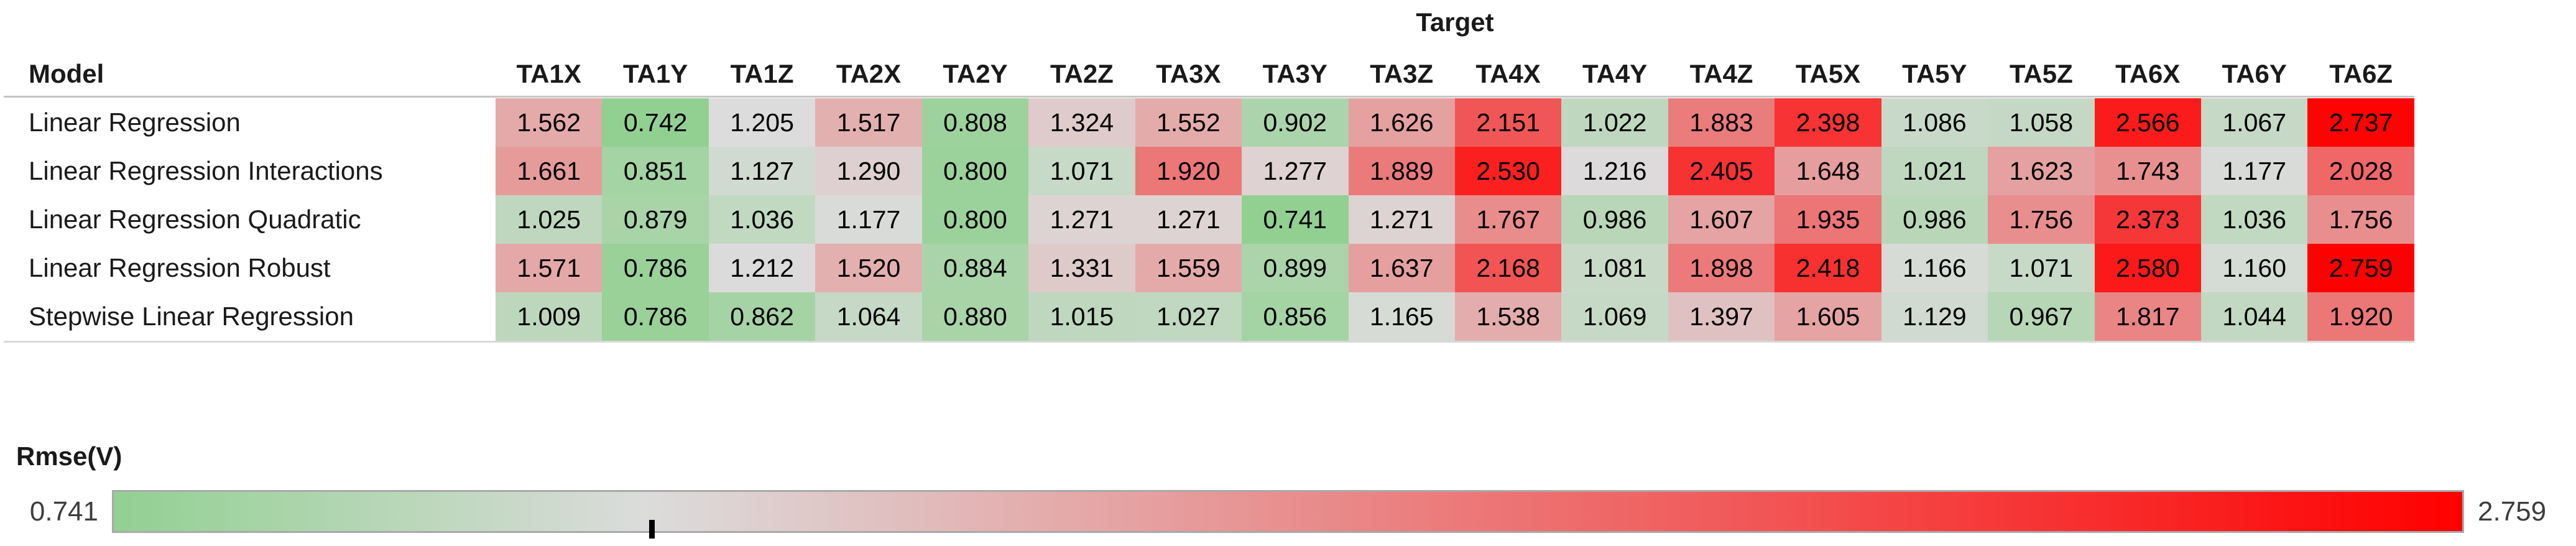 The image size is (2576, 546). What do you see at coordinates (1401, 268) in the screenshot?
I see `heatmap-cell-ta3z: 1.637` at bounding box center [1401, 268].